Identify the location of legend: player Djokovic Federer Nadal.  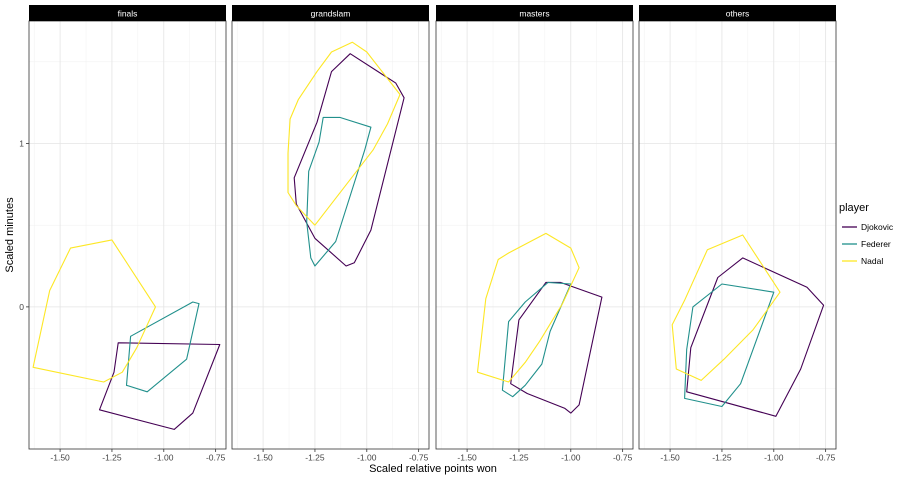
(866, 234).